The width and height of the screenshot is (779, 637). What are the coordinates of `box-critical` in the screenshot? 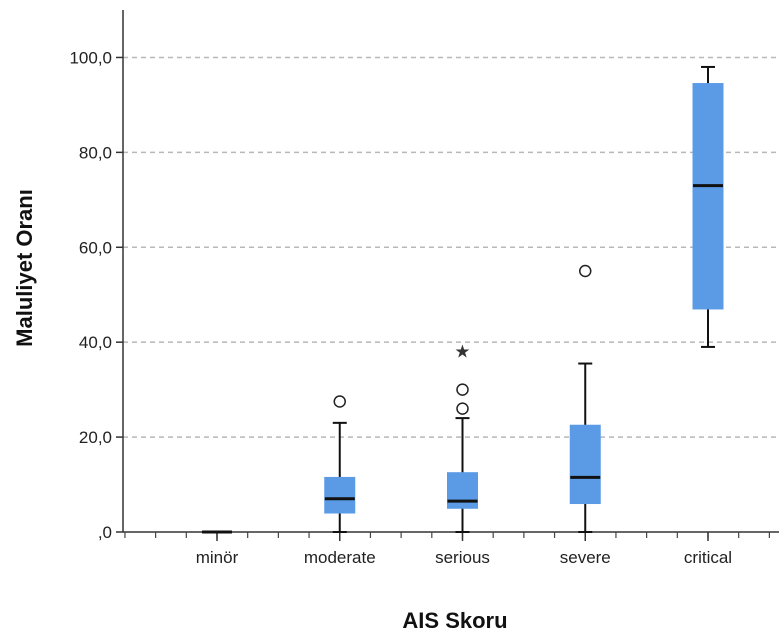 It's located at (708, 206).